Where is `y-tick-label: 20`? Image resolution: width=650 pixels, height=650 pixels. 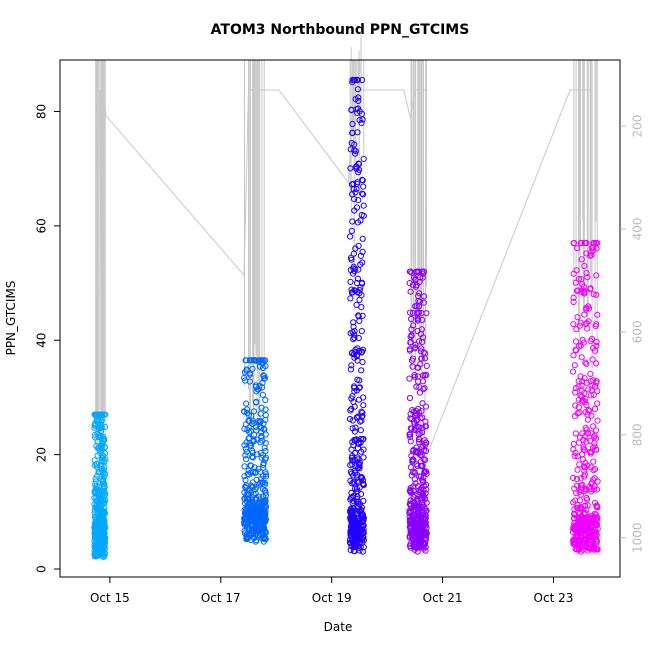
y-tick-label: 20 is located at coordinates (42, 454).